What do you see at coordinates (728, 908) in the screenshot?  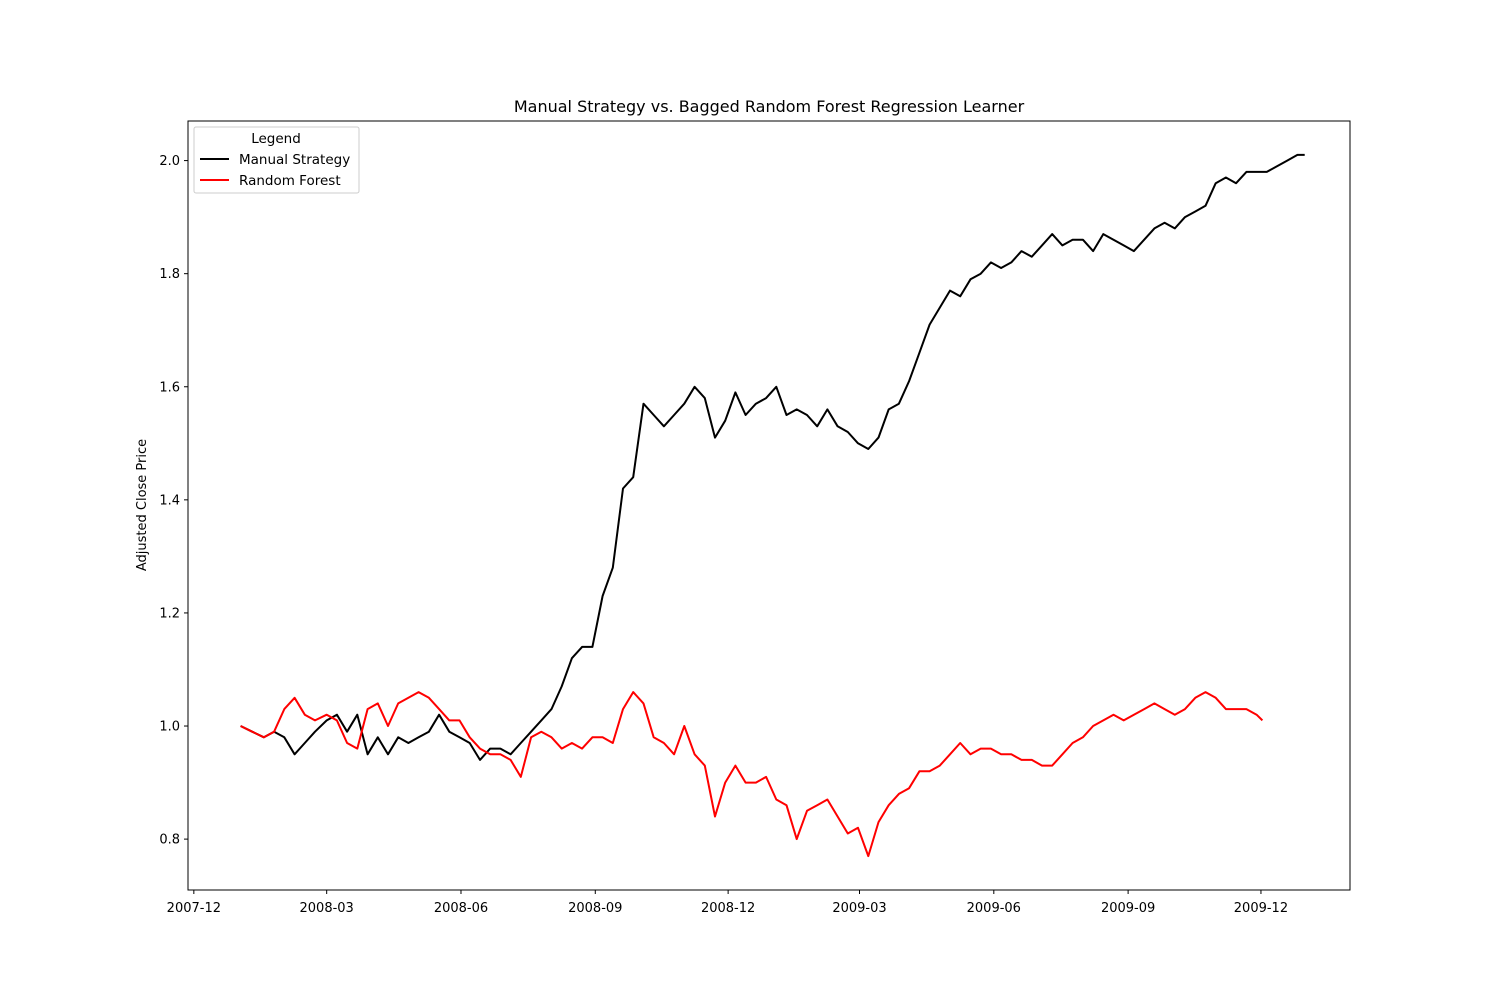 I see `x-tick-label: 2008-12` at bounding box center [728, 908].